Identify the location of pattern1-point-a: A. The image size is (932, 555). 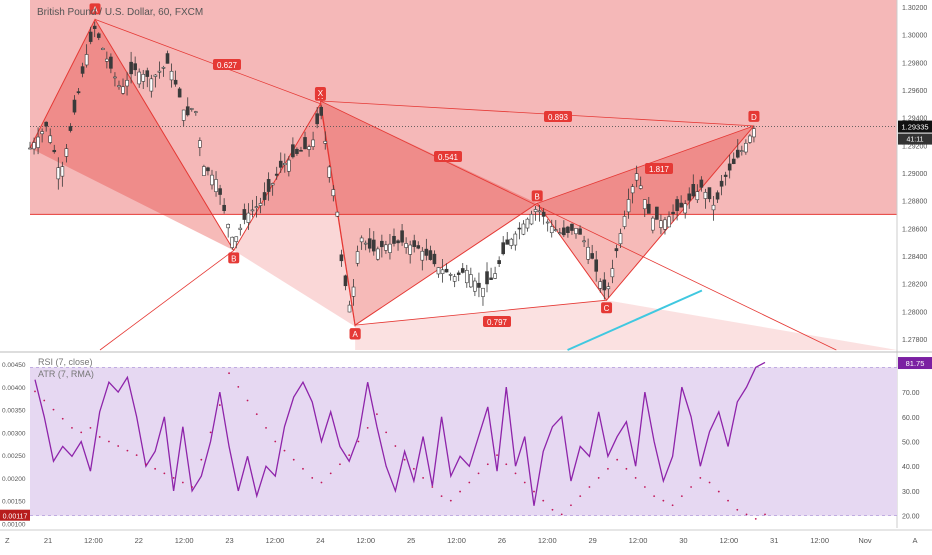
(95, 9).